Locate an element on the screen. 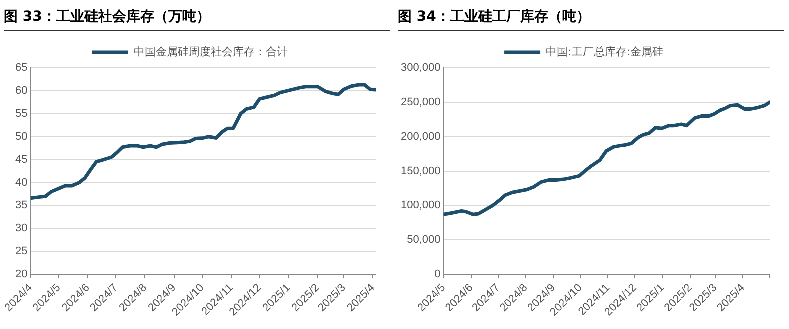 This screenshot has height=329, width=789. y-tick-label: 50,000 is located at coordinates (424, 240).